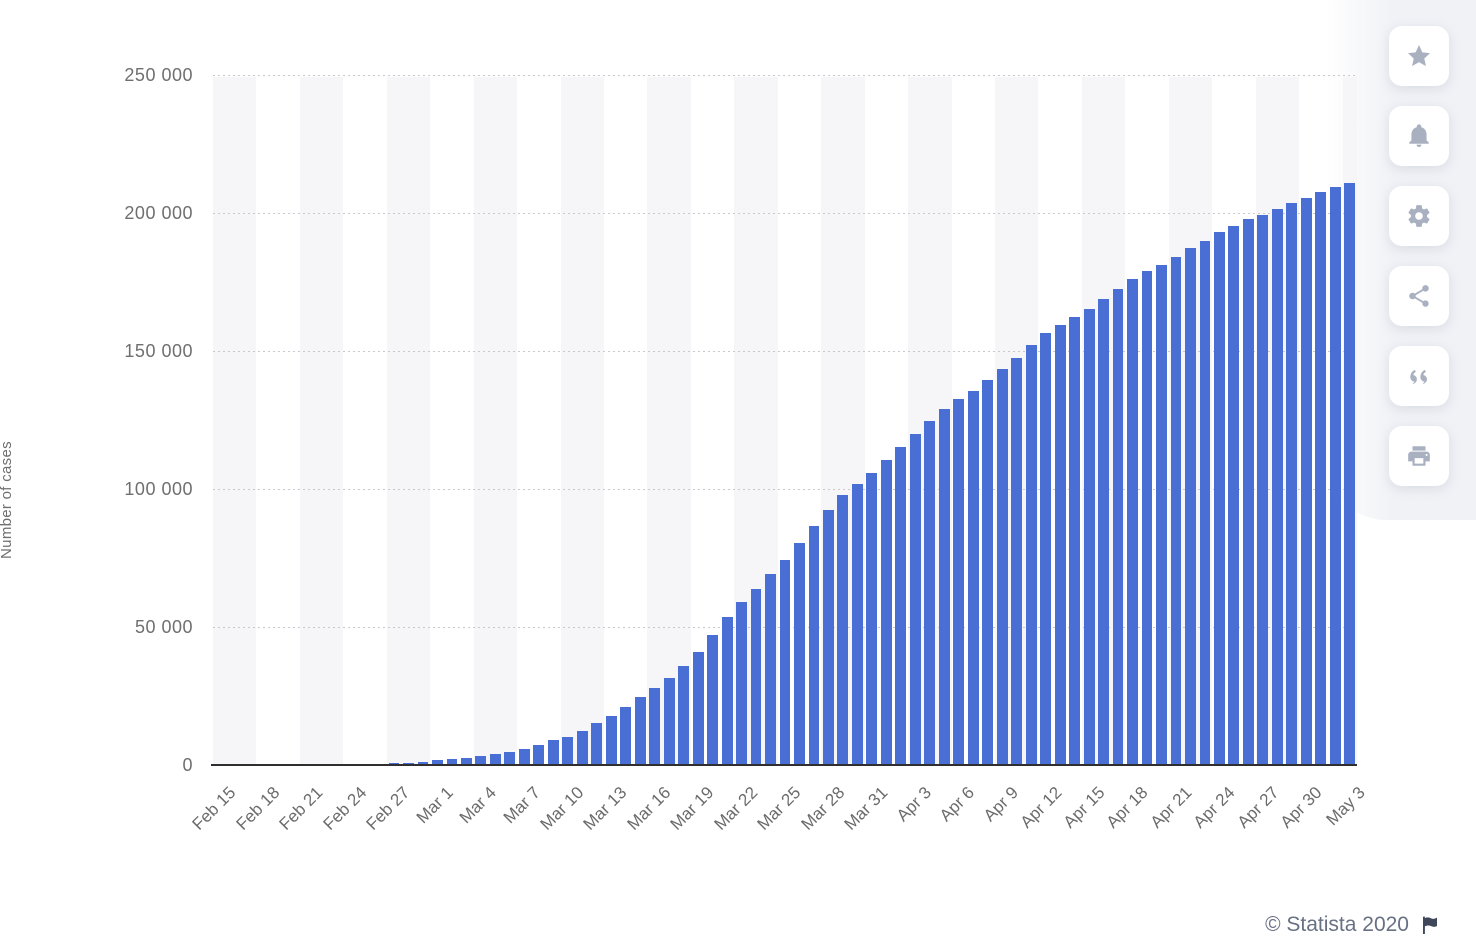 This screenshot has height=947, width=1476. Describe the element at coordinates (478, 805) in the screenshot. I see `x-tick-label: Mar 4` at that location.